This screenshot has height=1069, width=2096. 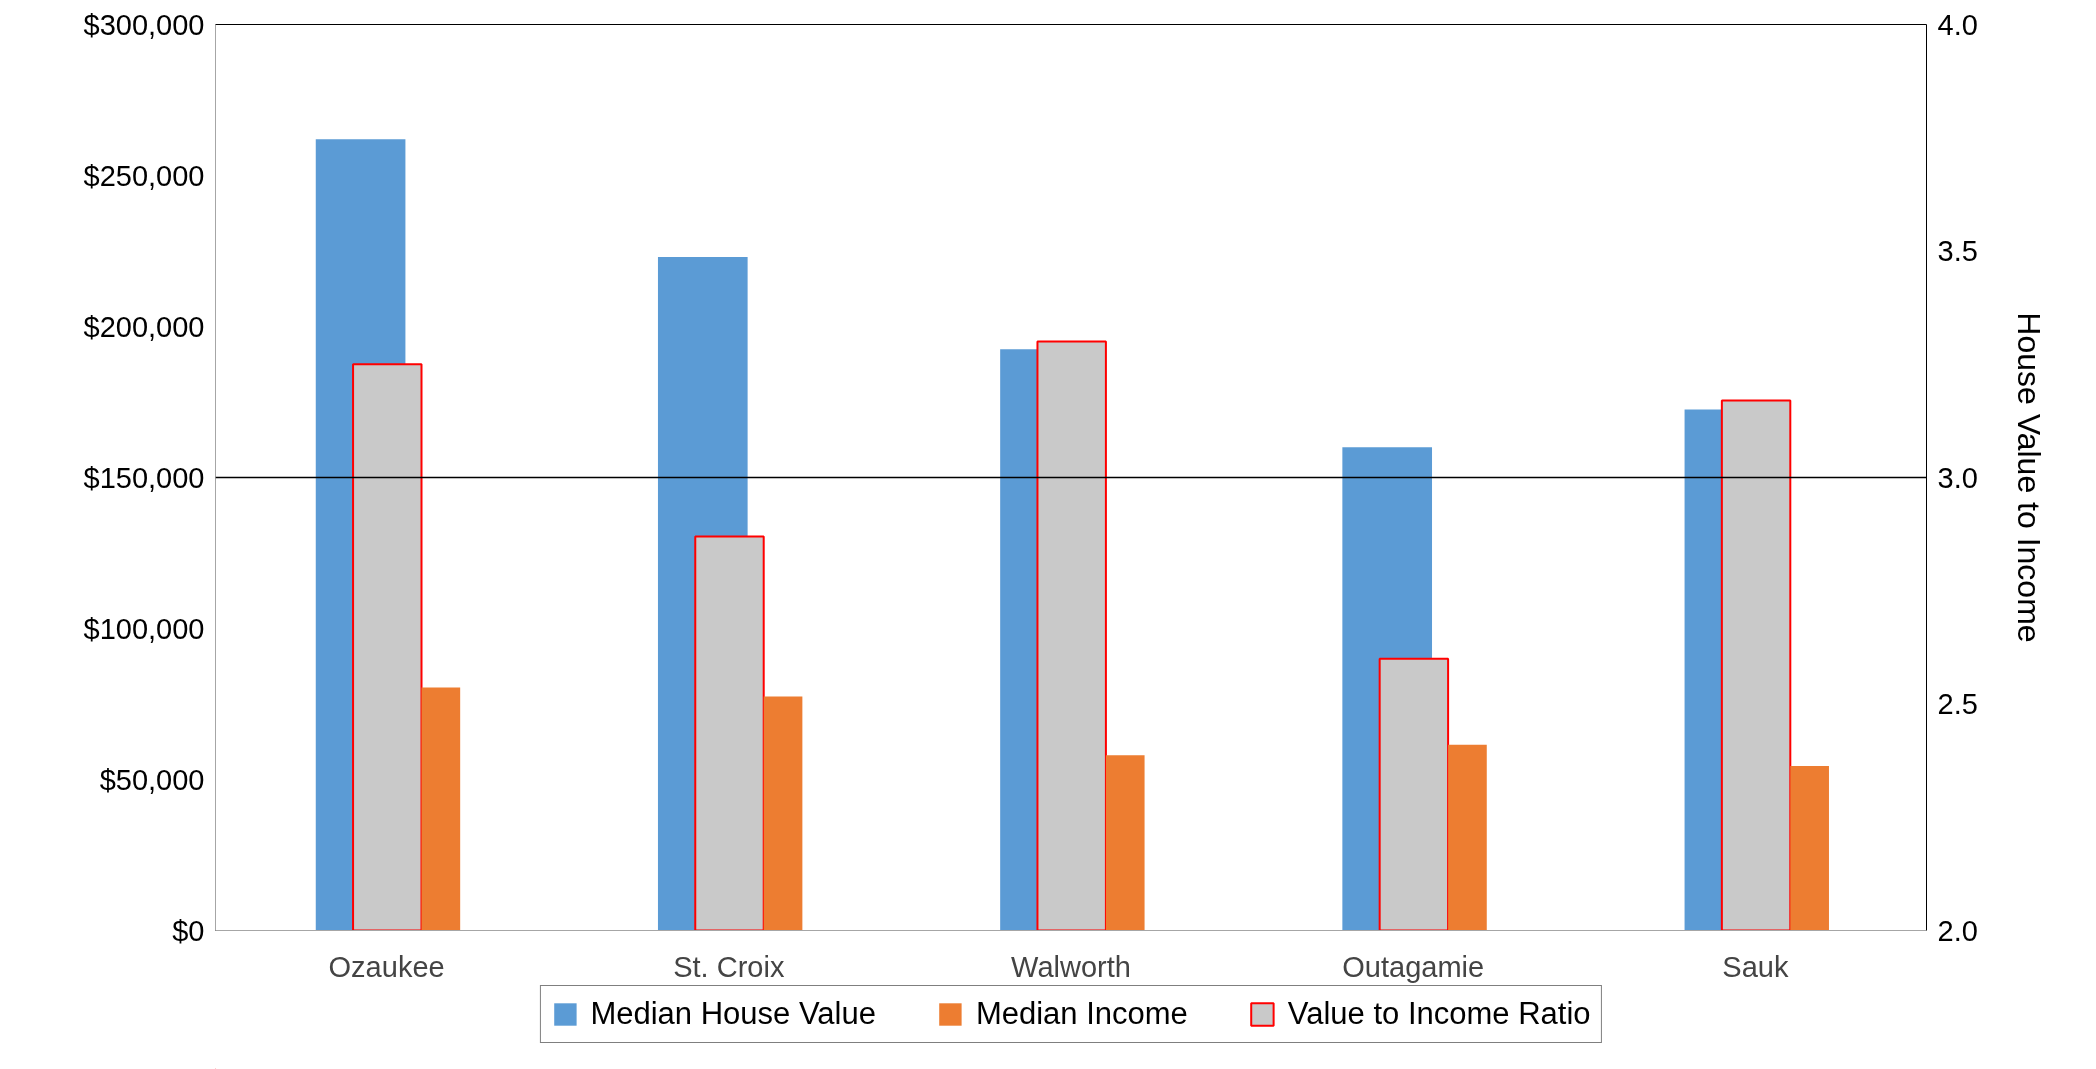 What do you see at coordinates (1071, 966) in the screenshot?
I see `x-tick-label: Walworth` at bounding box center [1071, 966].